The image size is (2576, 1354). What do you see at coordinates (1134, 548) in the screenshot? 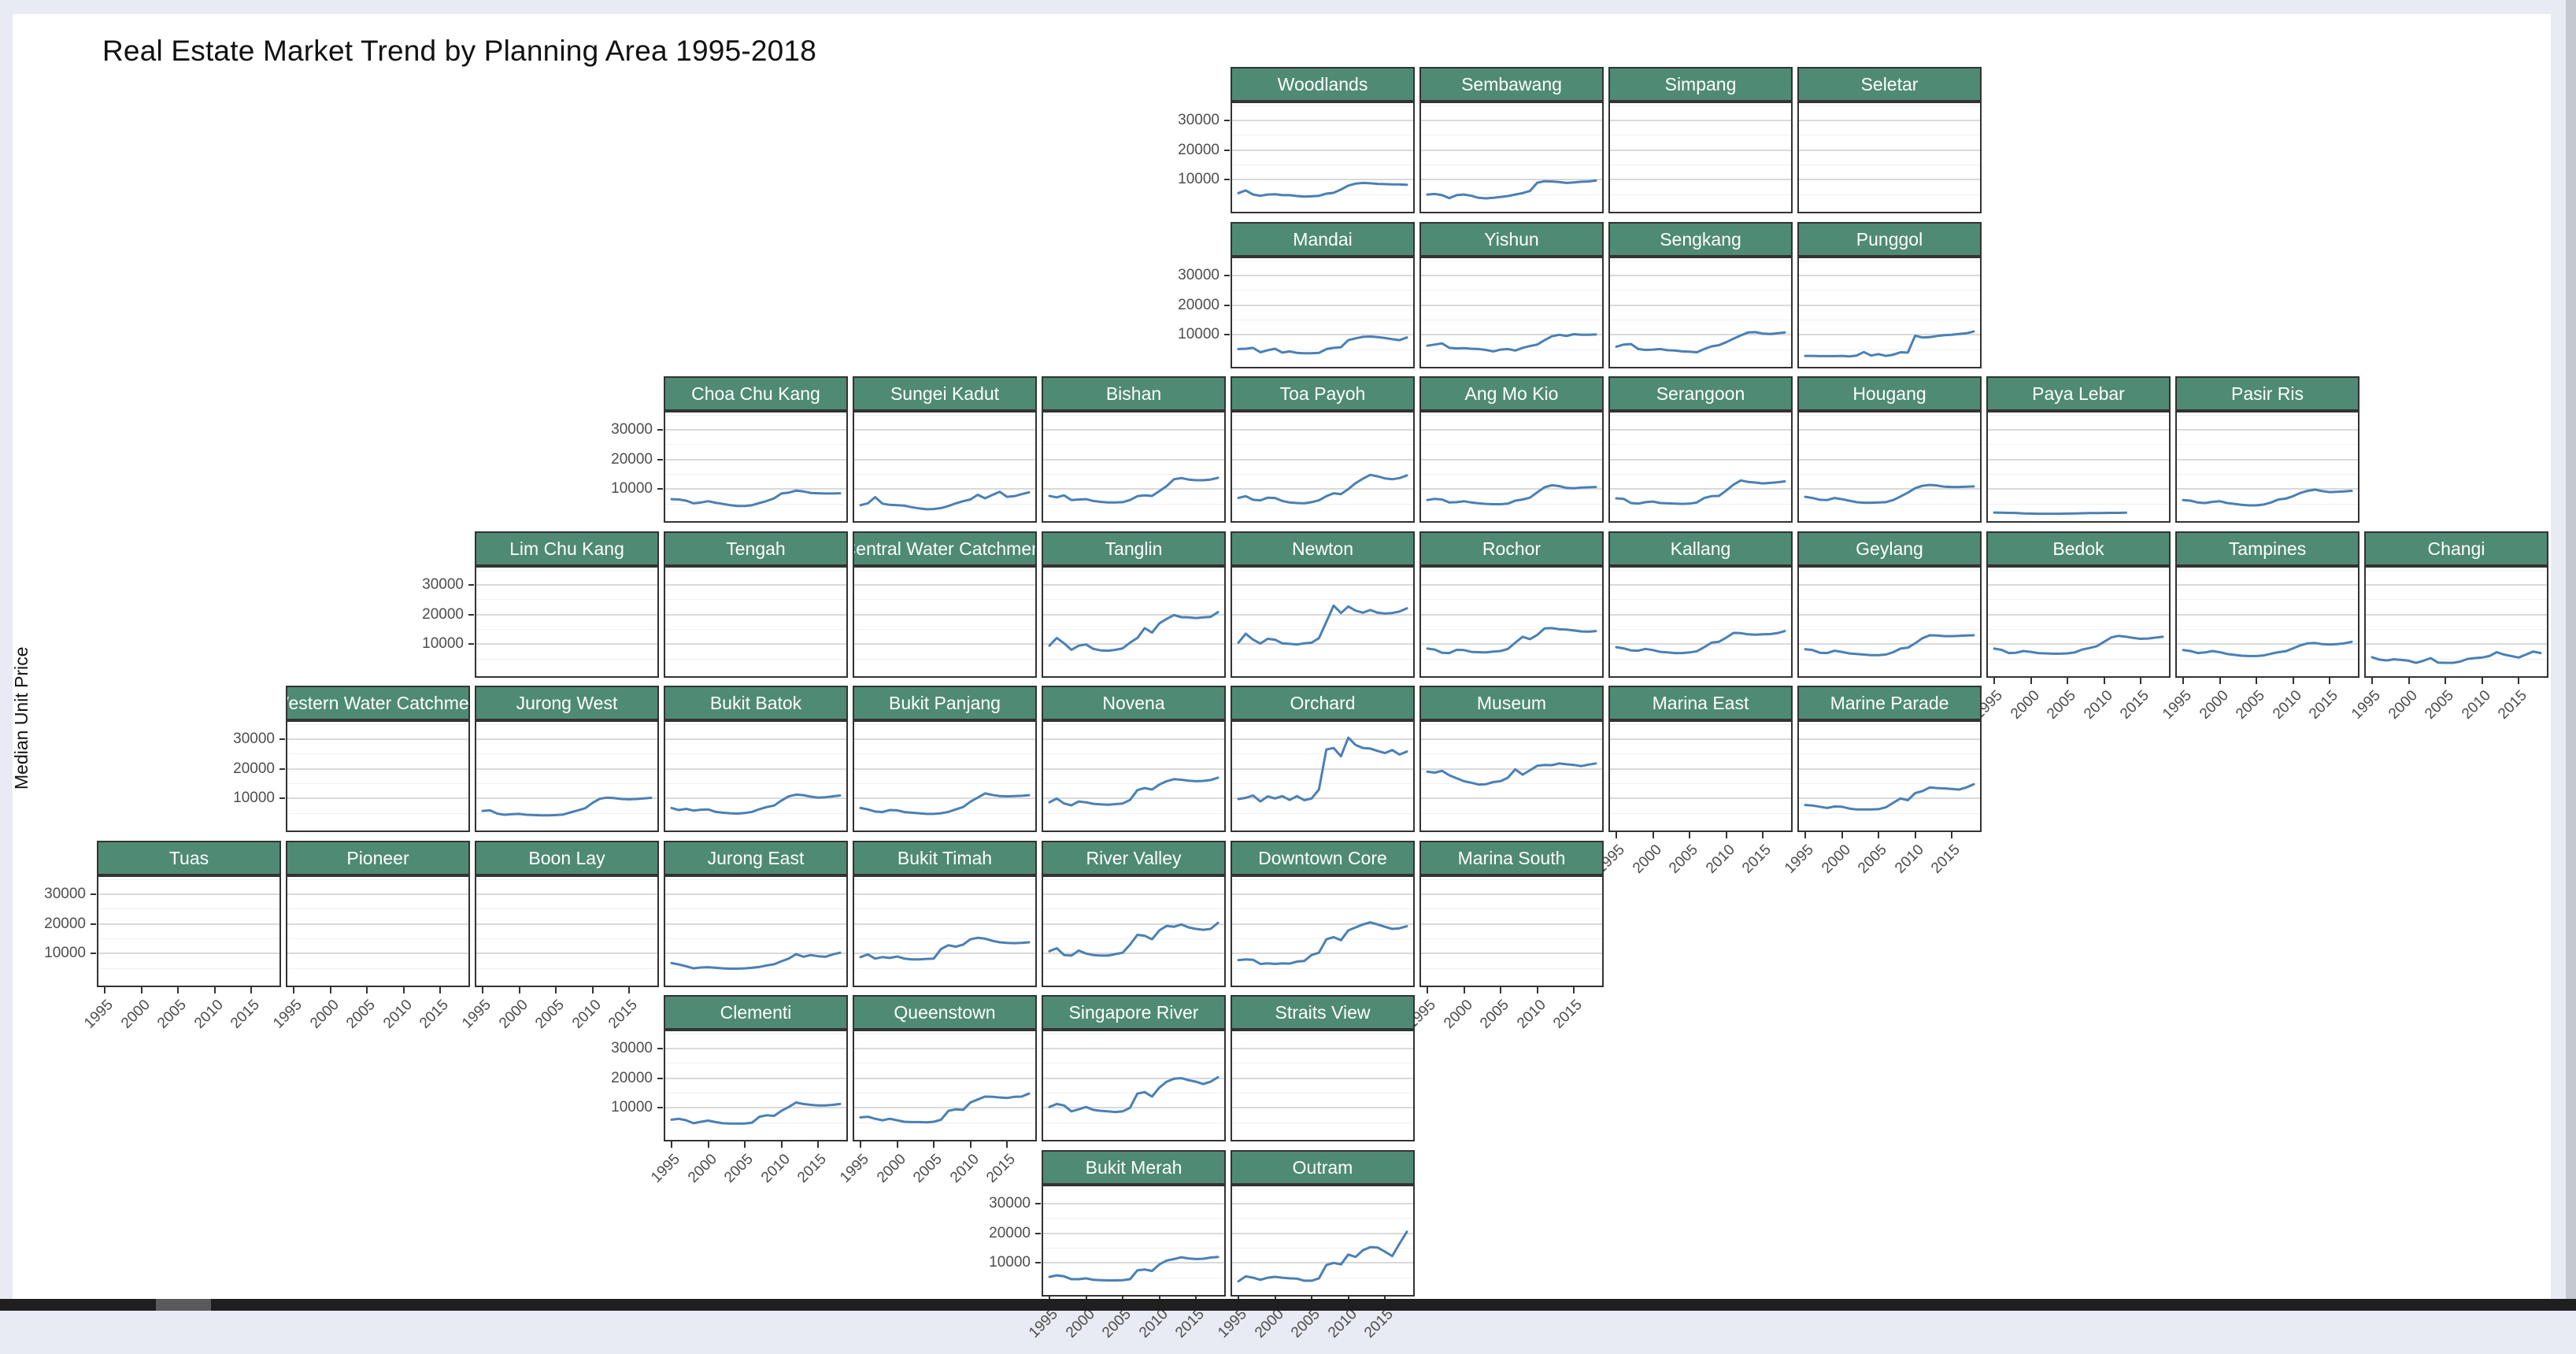
I see `facet-title: Tanglin` at bounding box center [1134, 548].